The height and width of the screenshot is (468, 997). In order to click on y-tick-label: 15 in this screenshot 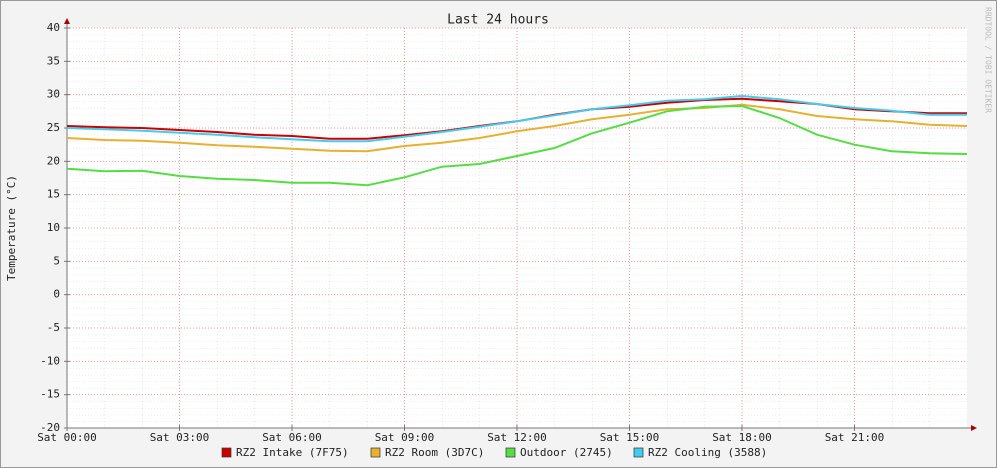, I will do `click(53, 194)`.